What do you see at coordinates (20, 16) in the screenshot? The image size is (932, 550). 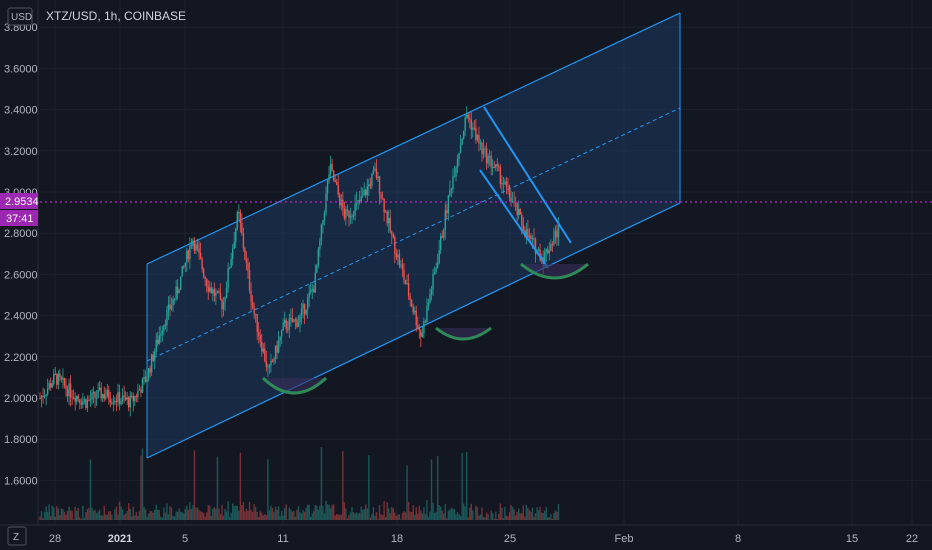 I see `currency-button: USD` at bounding box center [20, 16].